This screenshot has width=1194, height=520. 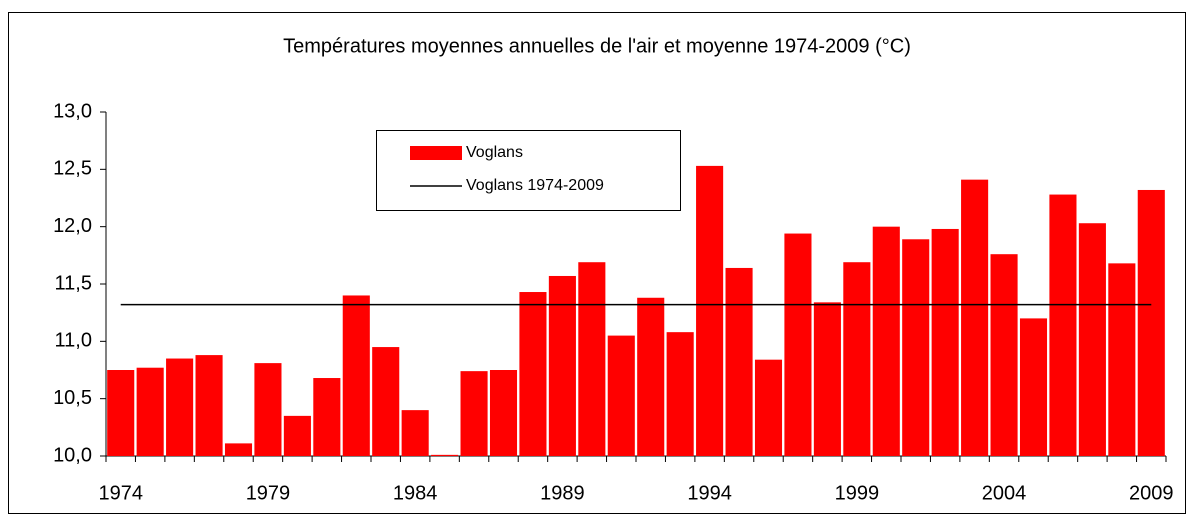 I want to click on x-tick-label: 1999, so click(x=857, y=493).